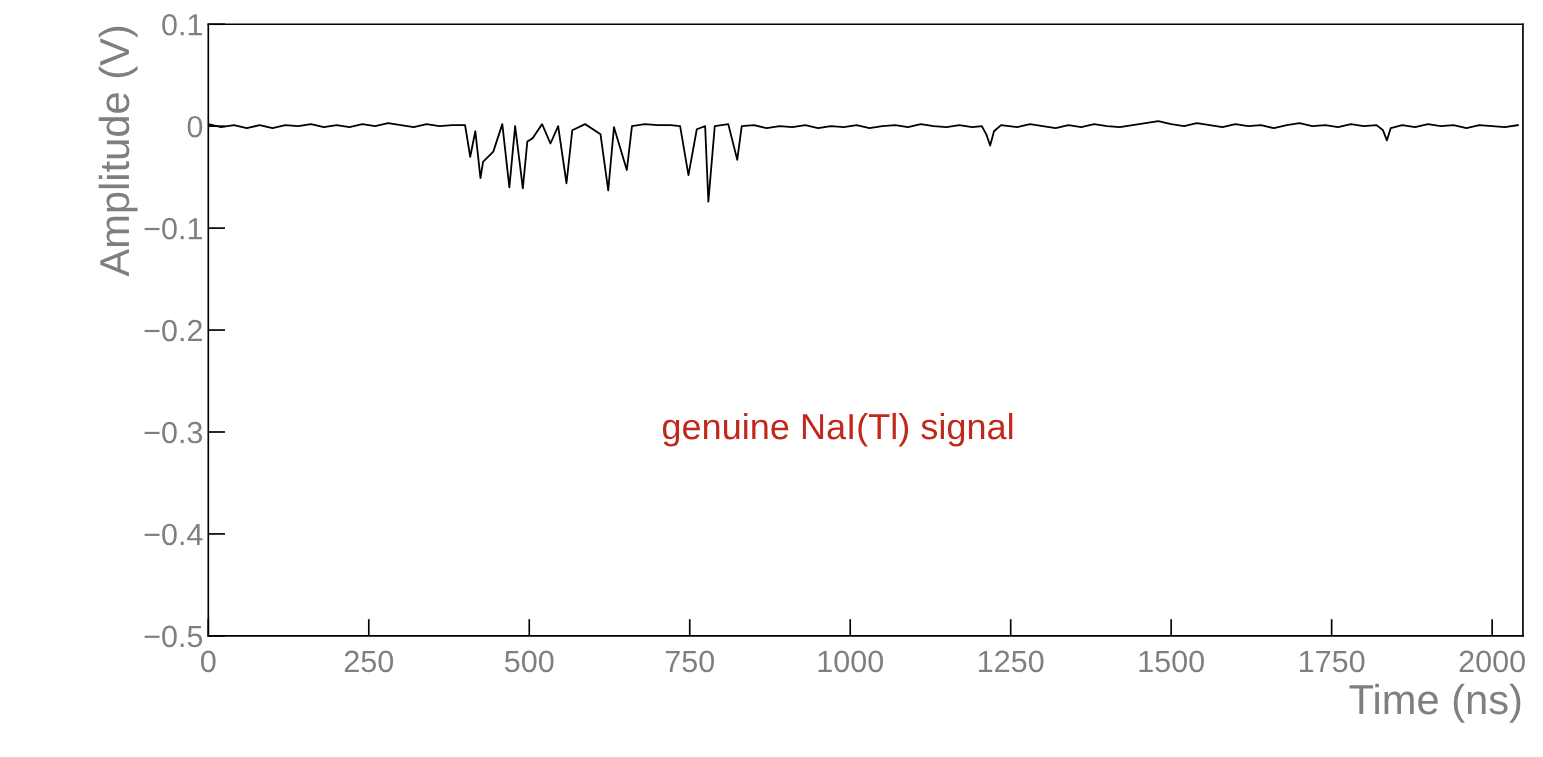 This screenshot has height=757, width=1543. Describe the element at coordinates (1332, 661) in the screenshot. I see `x-tick-label: 1750` at that location.